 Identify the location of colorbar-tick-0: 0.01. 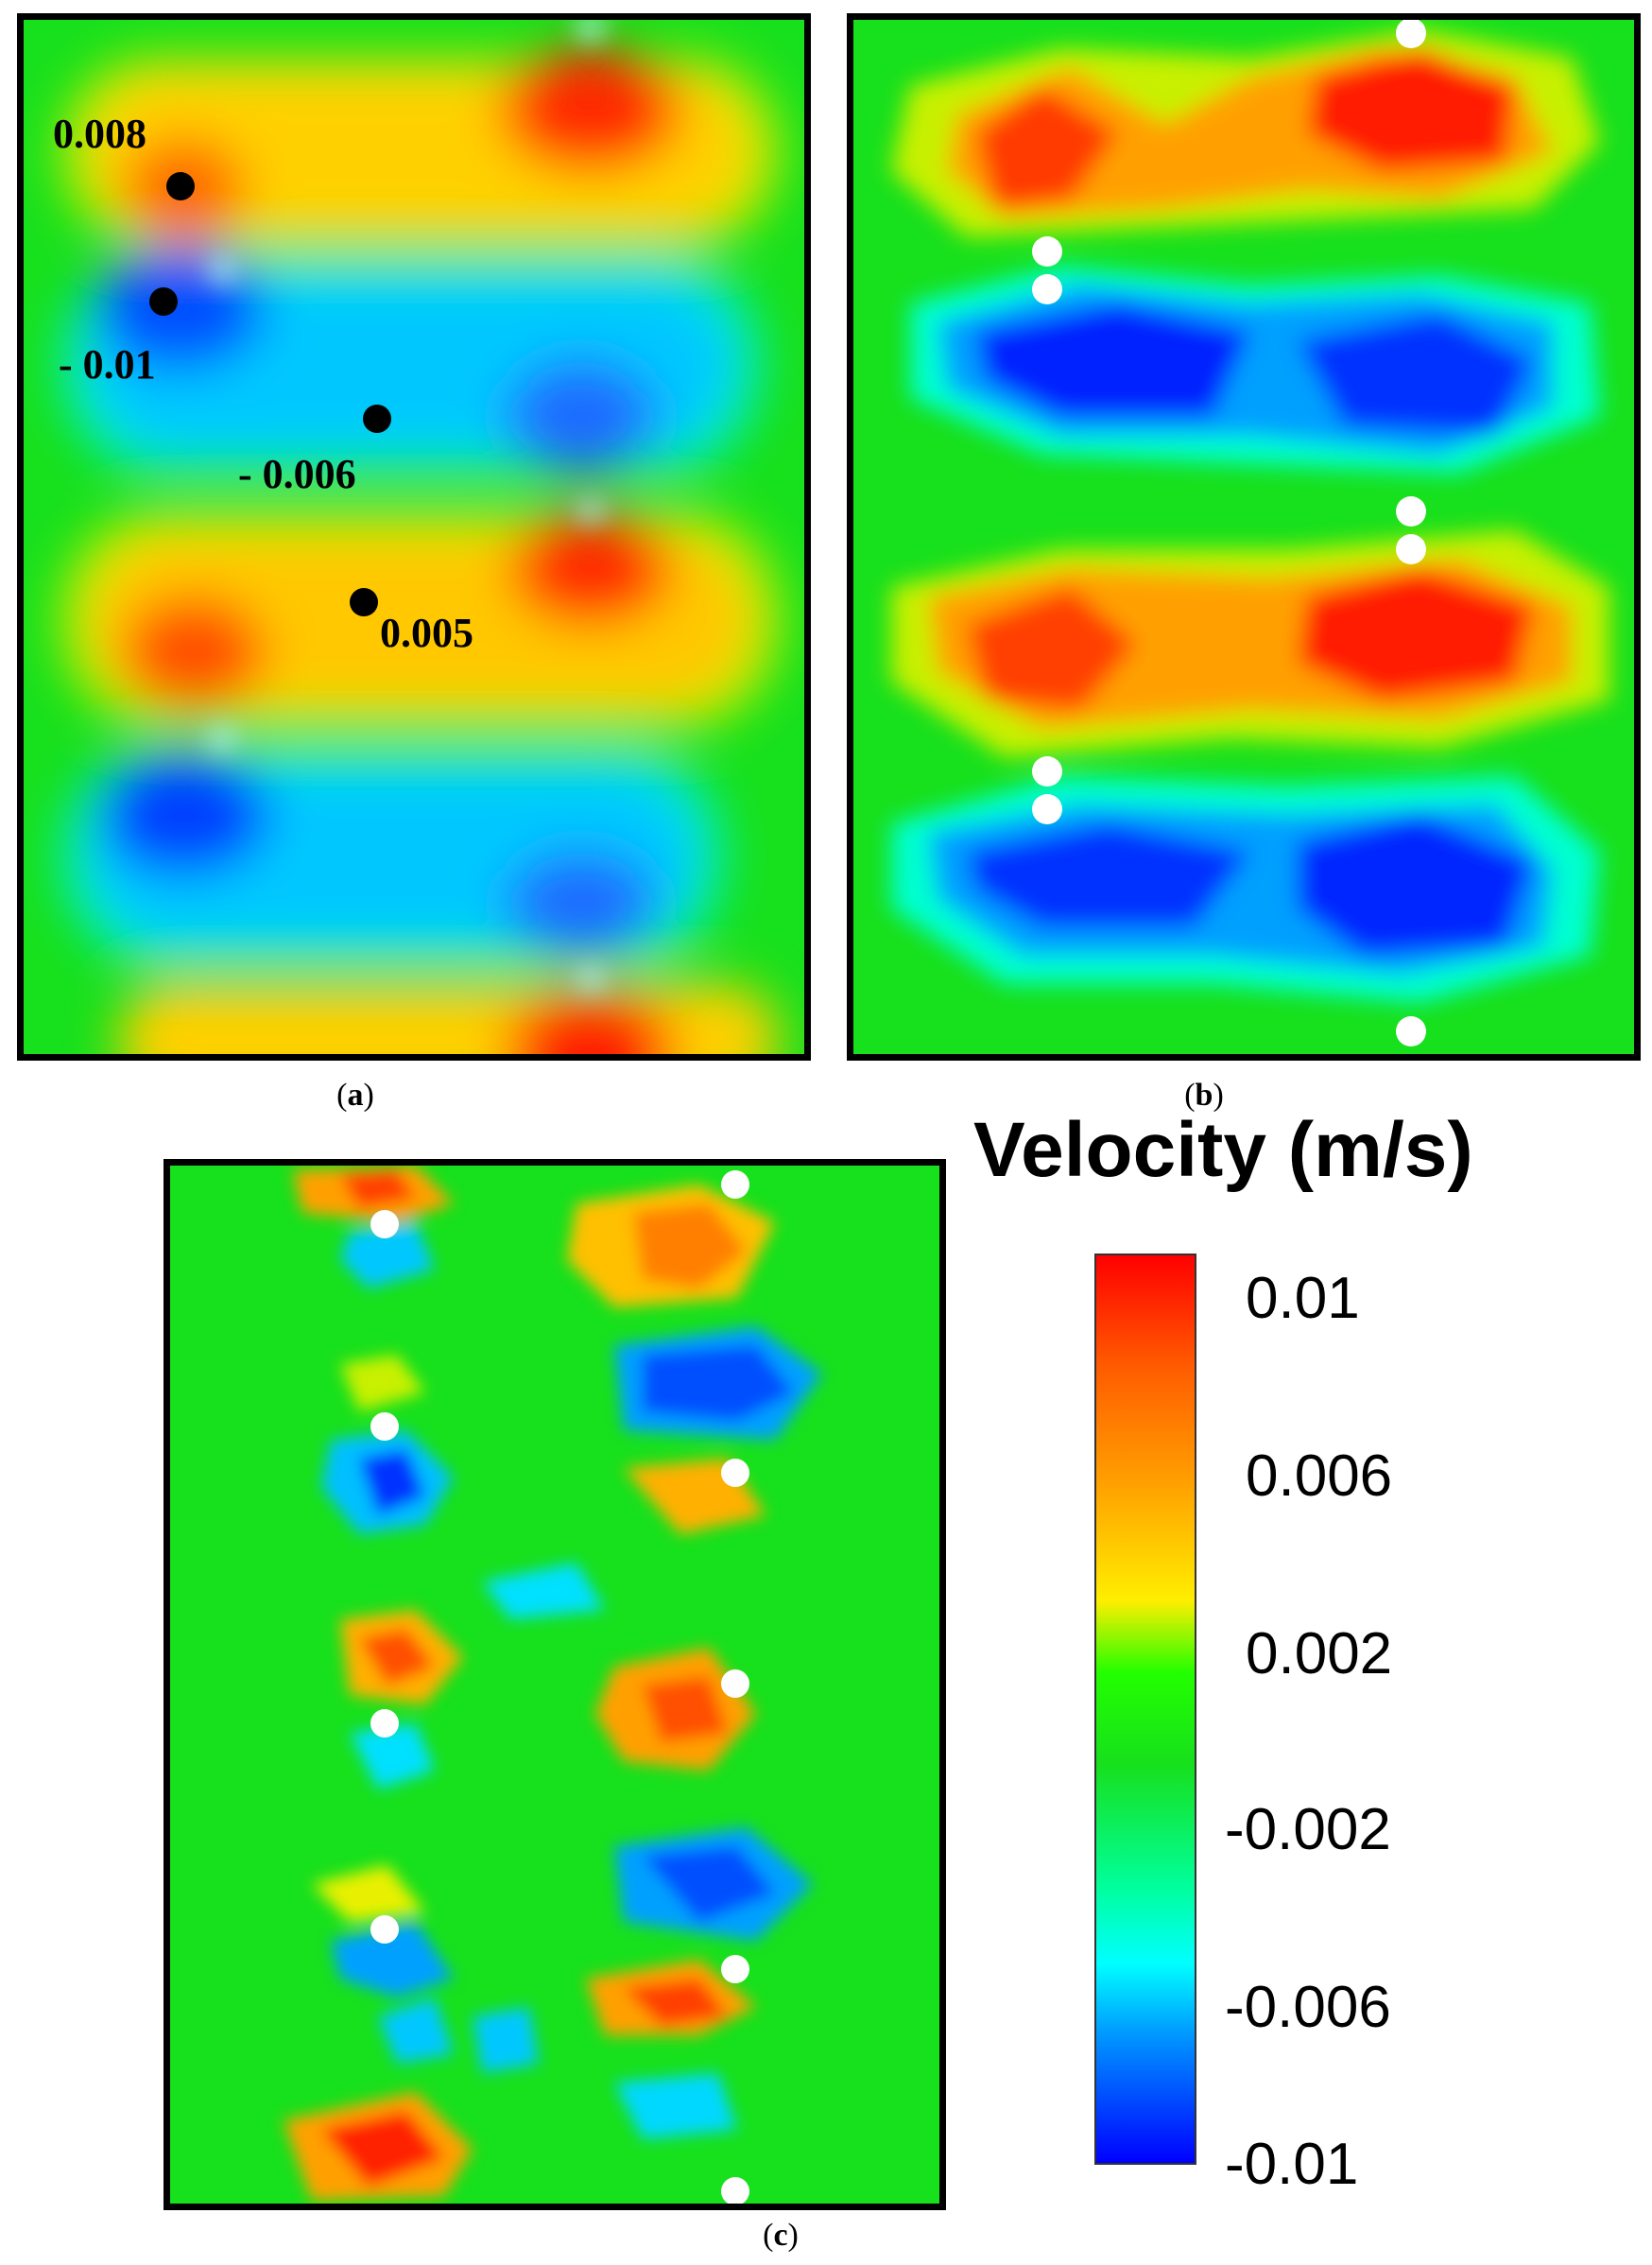
(1303, 1298).